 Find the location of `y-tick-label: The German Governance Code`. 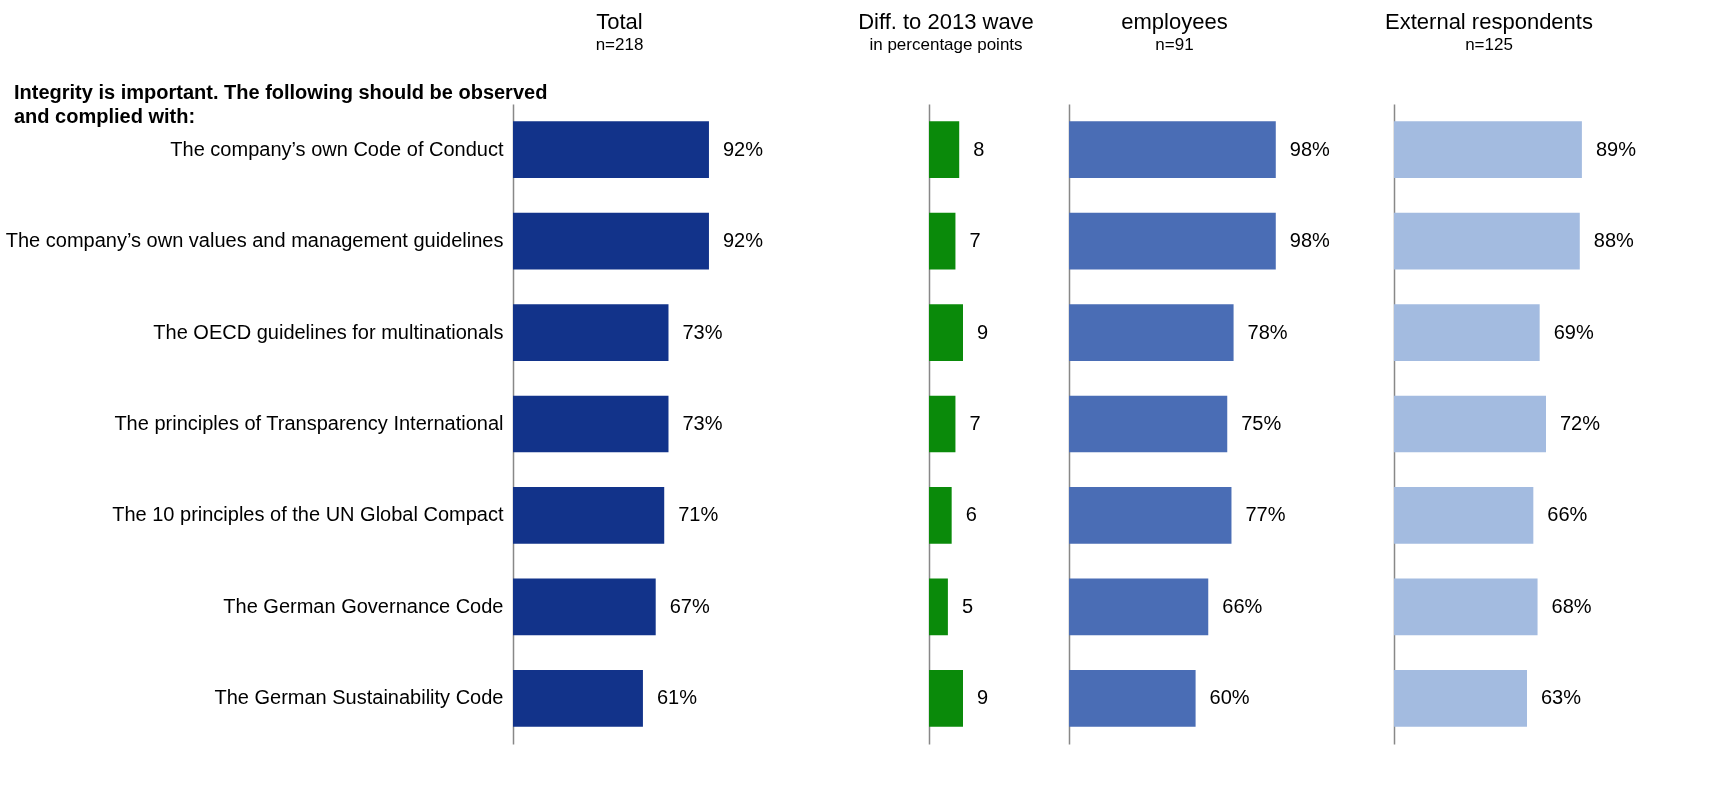

y-tick-label: The German Governance Code is located at coordinates (363, 605).